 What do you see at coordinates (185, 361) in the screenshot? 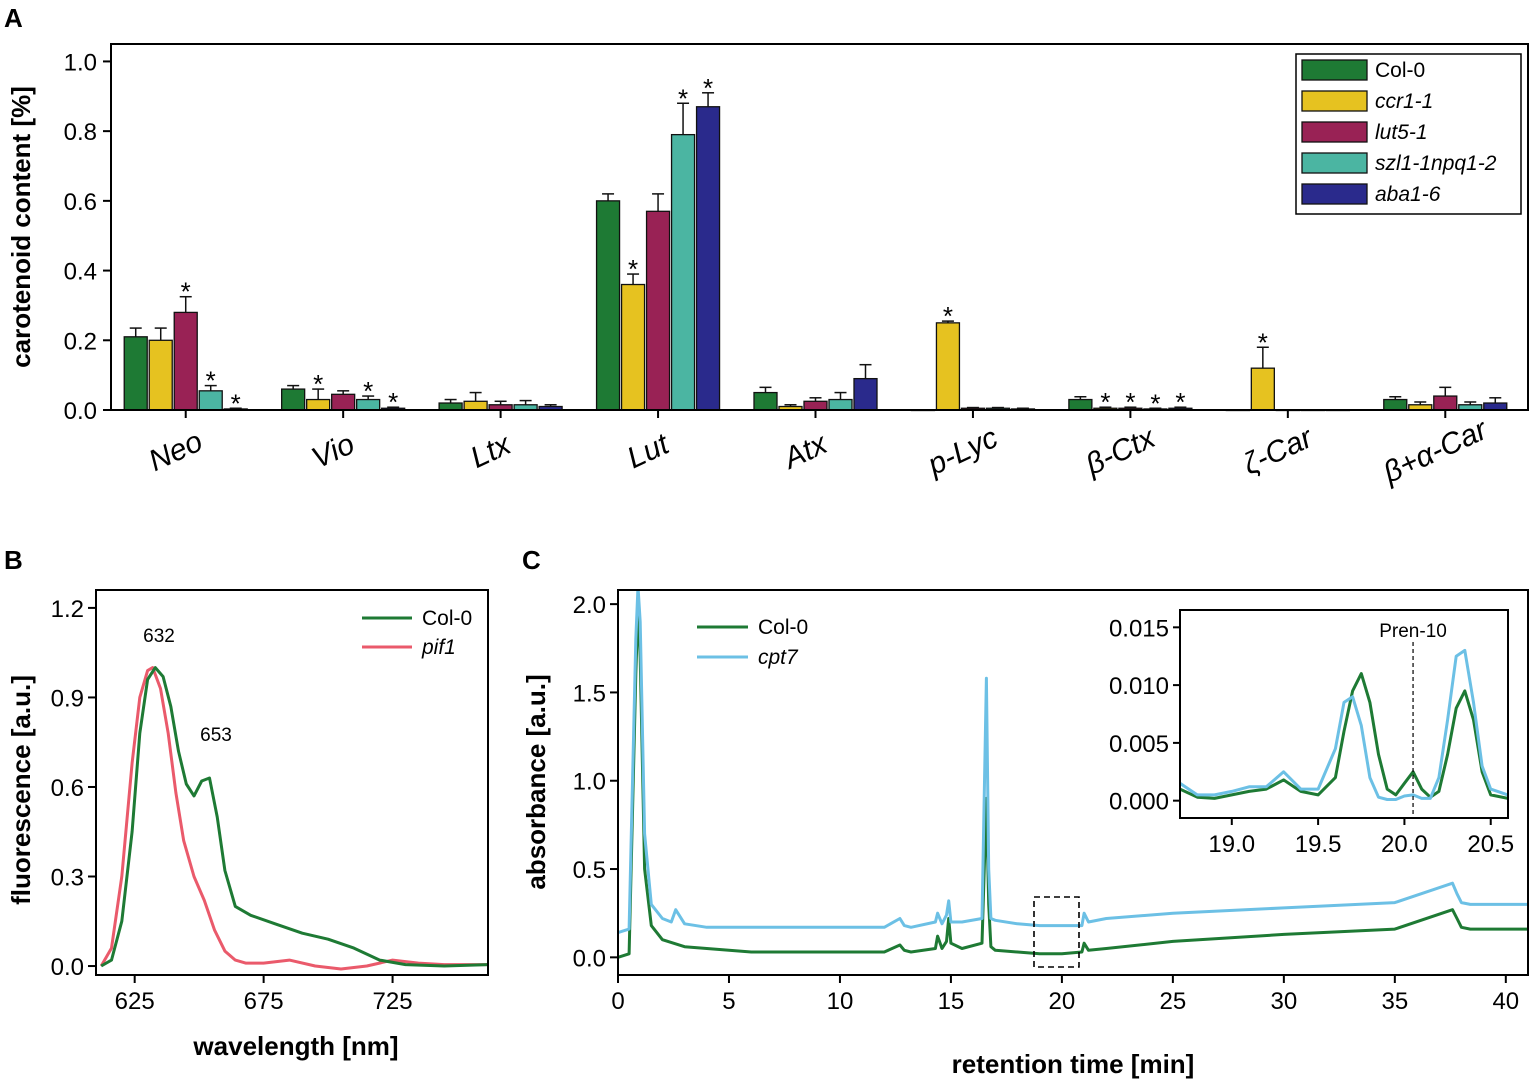
I see `bar-lut5-1-Neo` at bounding box center [185, 361].